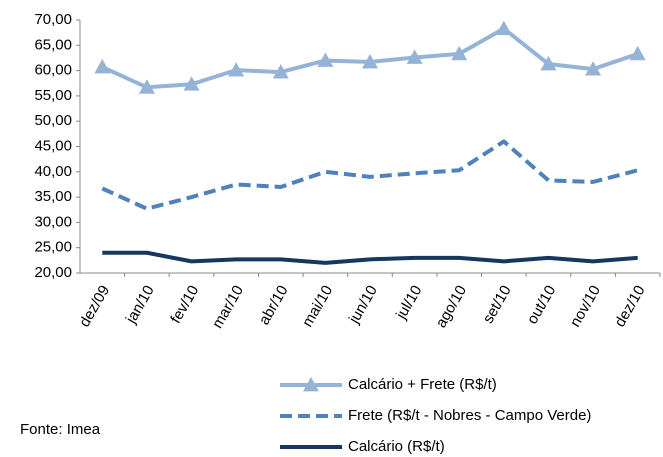 This screenshot has height=457, width=663. What do you see at coordinates (317, 305) in the screenshot?
I see `x-tick-label: mai/10` at bounding box center [317, 305].